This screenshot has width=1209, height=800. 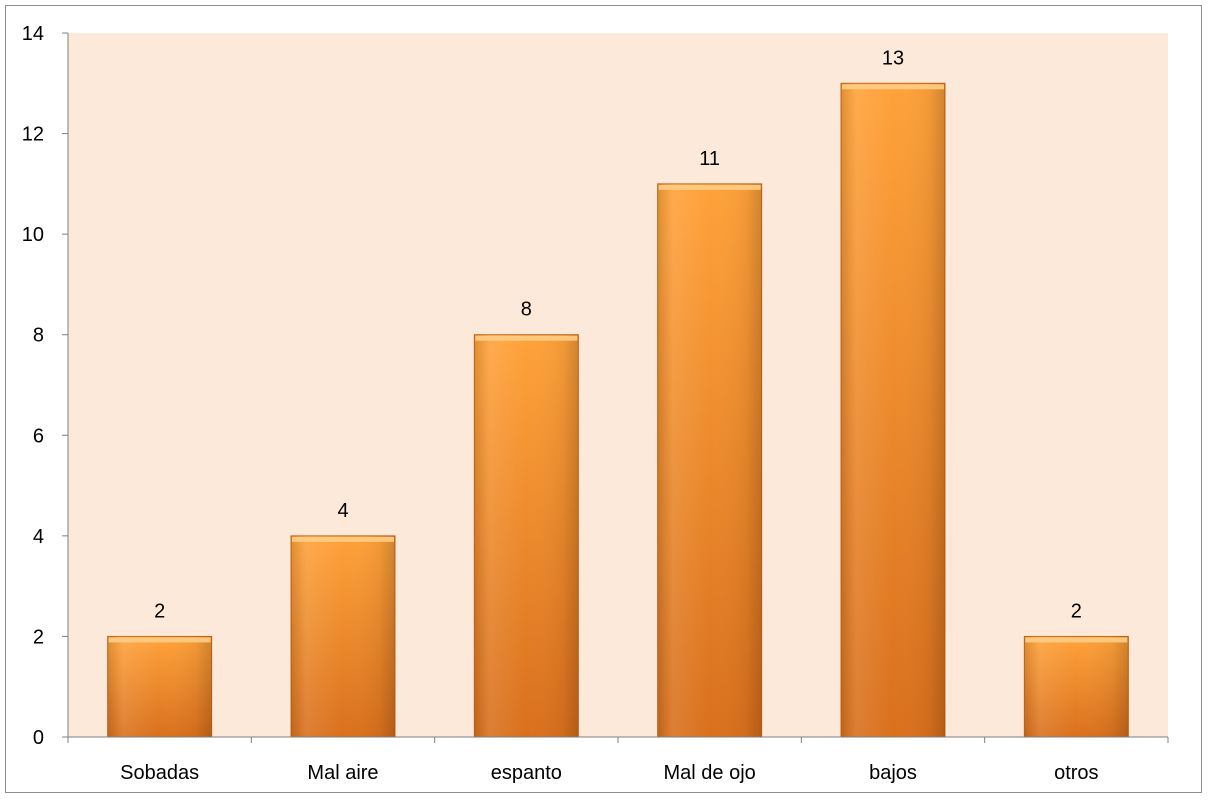 I want to click on bar-espanto, so click(x=526, y=536).